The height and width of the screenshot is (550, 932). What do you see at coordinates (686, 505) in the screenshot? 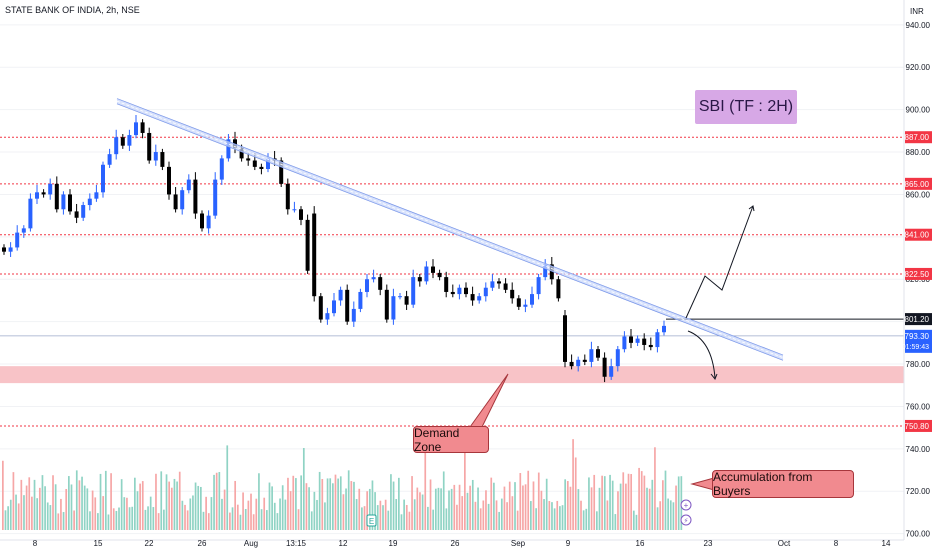
I see `plus-marker` at bounding box center [686, 505].